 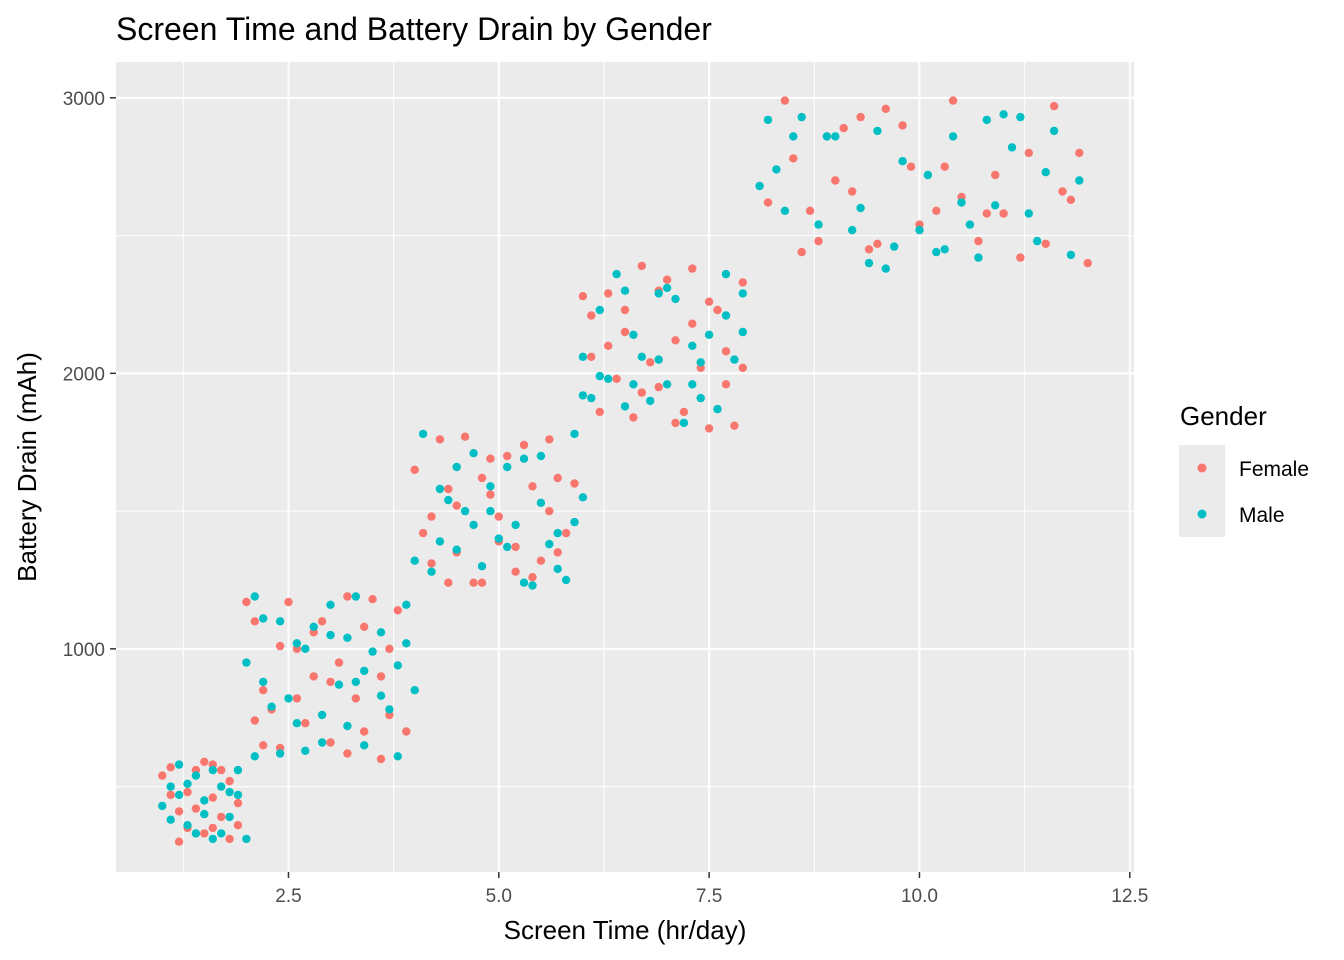 I want to click on x-axis-title: Screen Time (hr/day), so click(x=625, y=930).